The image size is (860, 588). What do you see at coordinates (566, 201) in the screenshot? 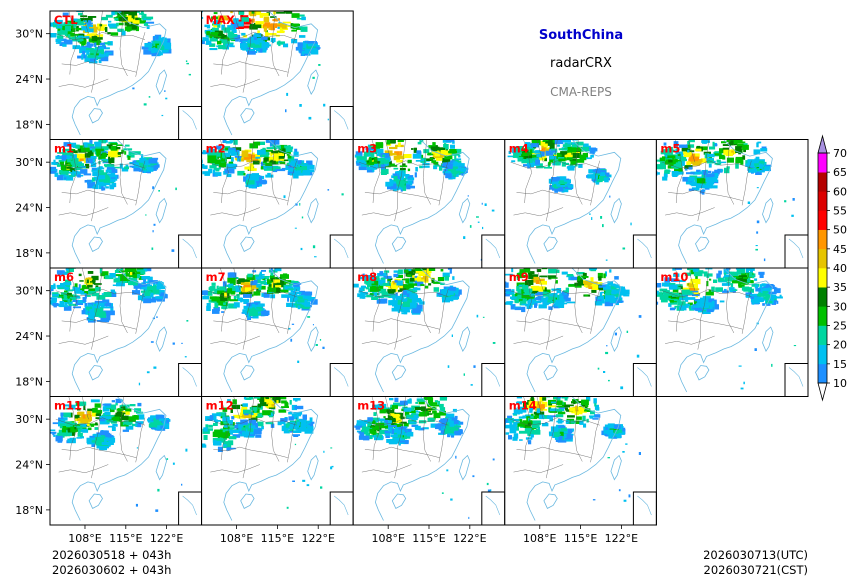
I see `basemap` at bounding box center [566, 201].